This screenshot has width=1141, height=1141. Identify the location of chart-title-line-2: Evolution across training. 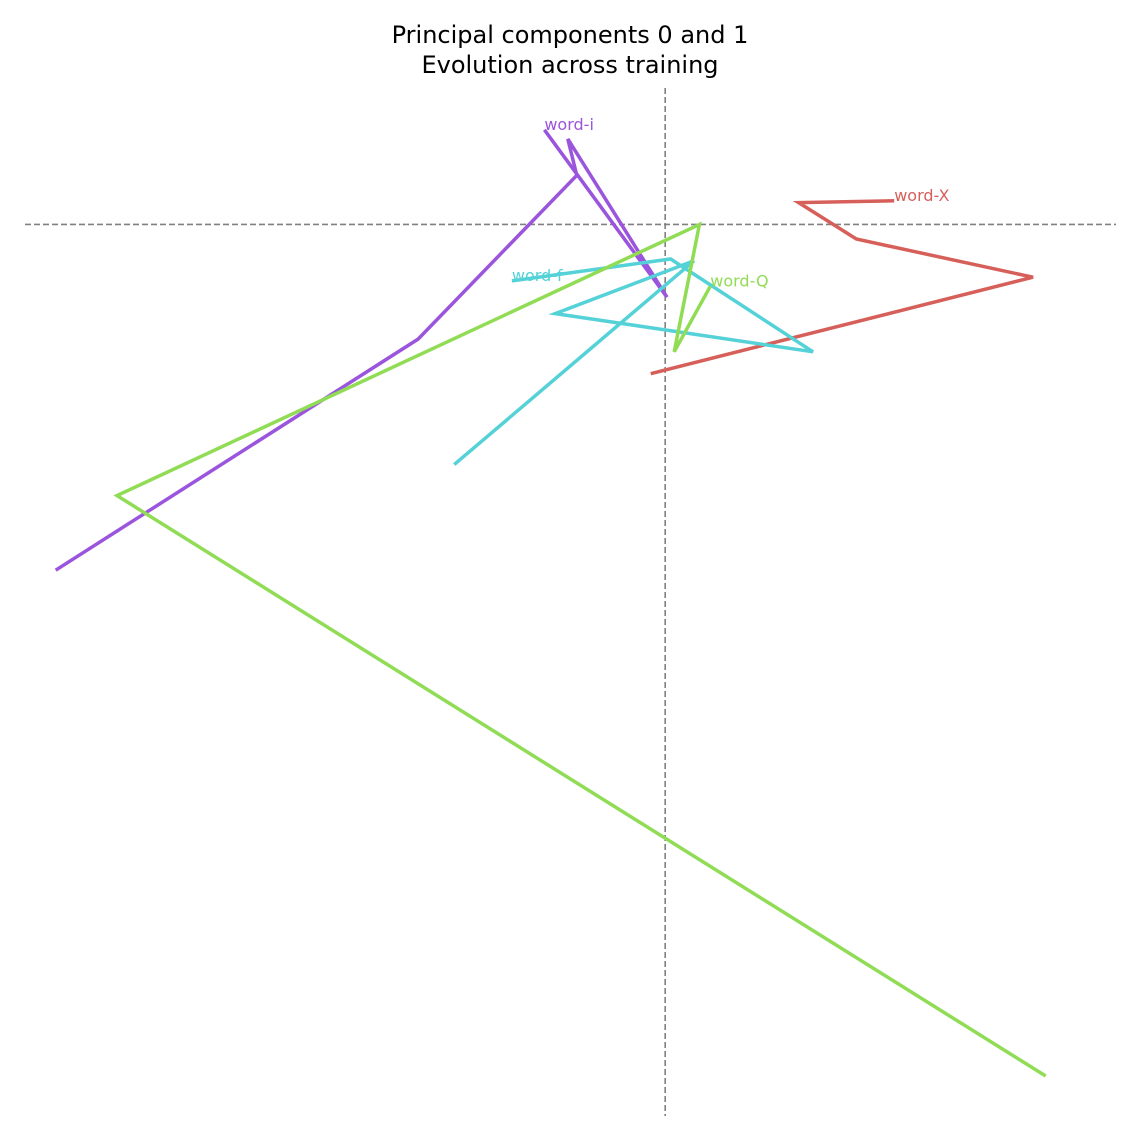
(569, 65).